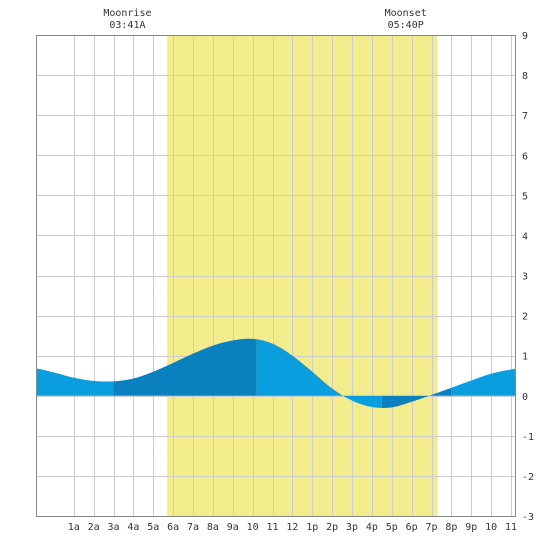 The image size is (550, 550). I want to click on y-tick-label: 7, so click(525, 116).